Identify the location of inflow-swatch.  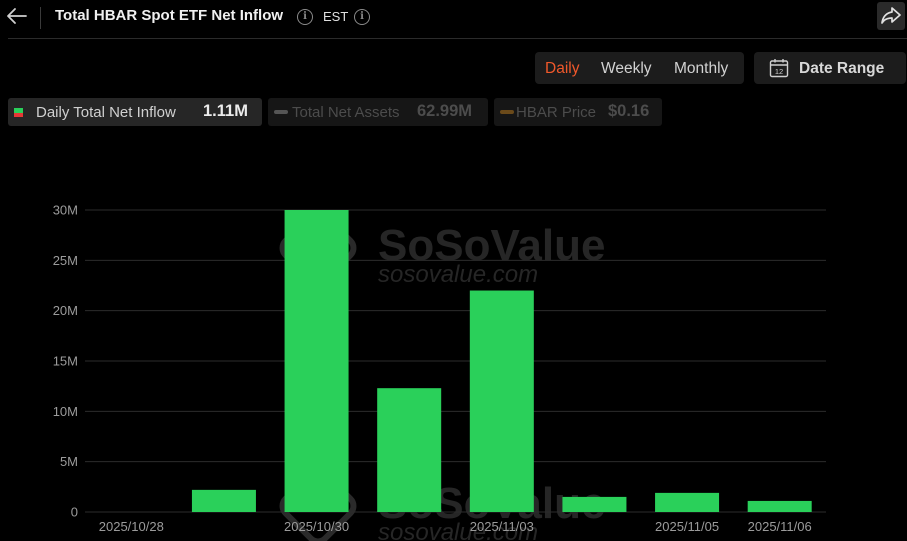
(18, 112).